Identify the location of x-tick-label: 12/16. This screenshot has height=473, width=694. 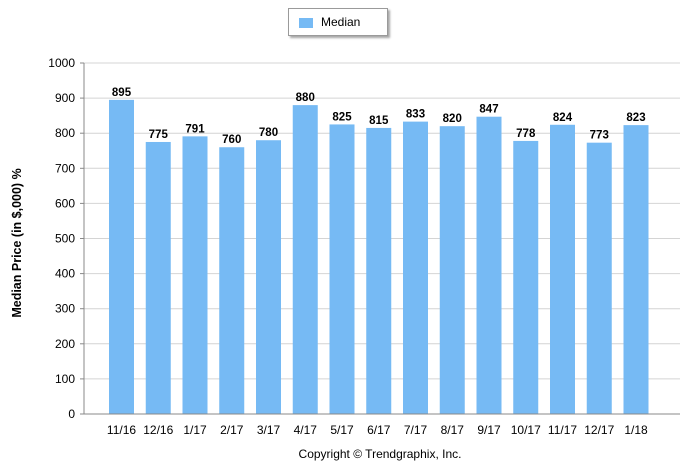
(158, 430).